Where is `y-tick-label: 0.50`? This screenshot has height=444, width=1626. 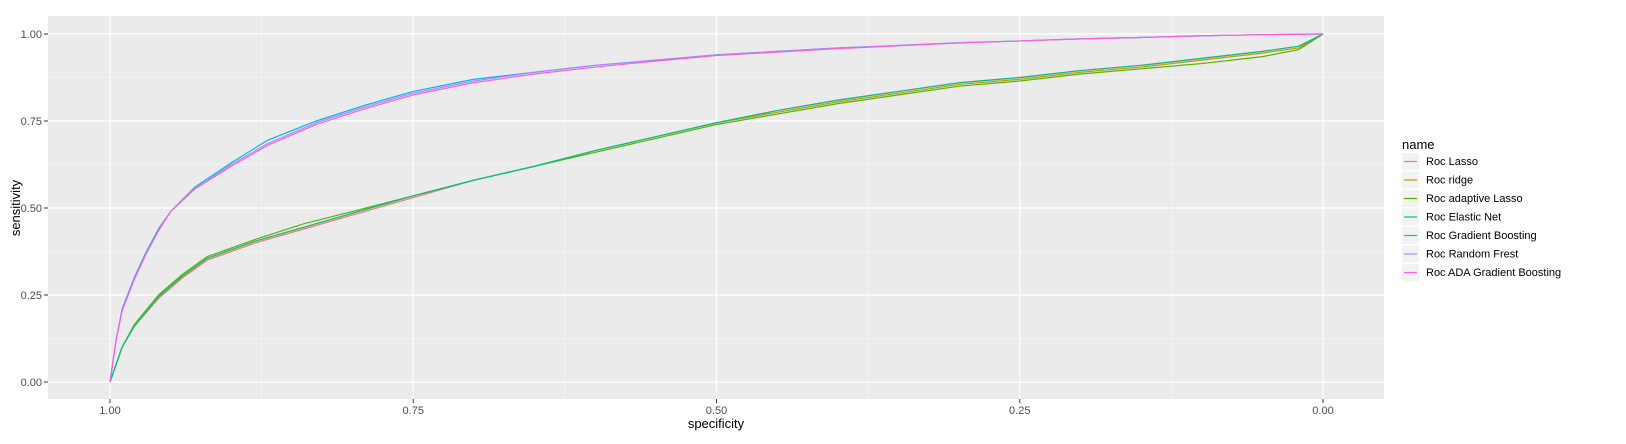 y-tick-label: 0.50 is located at coordinates (31, 209).